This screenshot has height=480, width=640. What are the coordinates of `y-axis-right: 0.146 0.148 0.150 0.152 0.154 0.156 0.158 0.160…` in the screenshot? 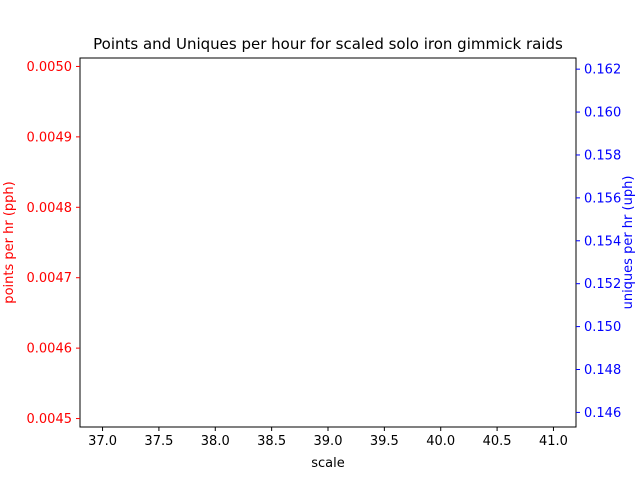 It's located at (598, 242).